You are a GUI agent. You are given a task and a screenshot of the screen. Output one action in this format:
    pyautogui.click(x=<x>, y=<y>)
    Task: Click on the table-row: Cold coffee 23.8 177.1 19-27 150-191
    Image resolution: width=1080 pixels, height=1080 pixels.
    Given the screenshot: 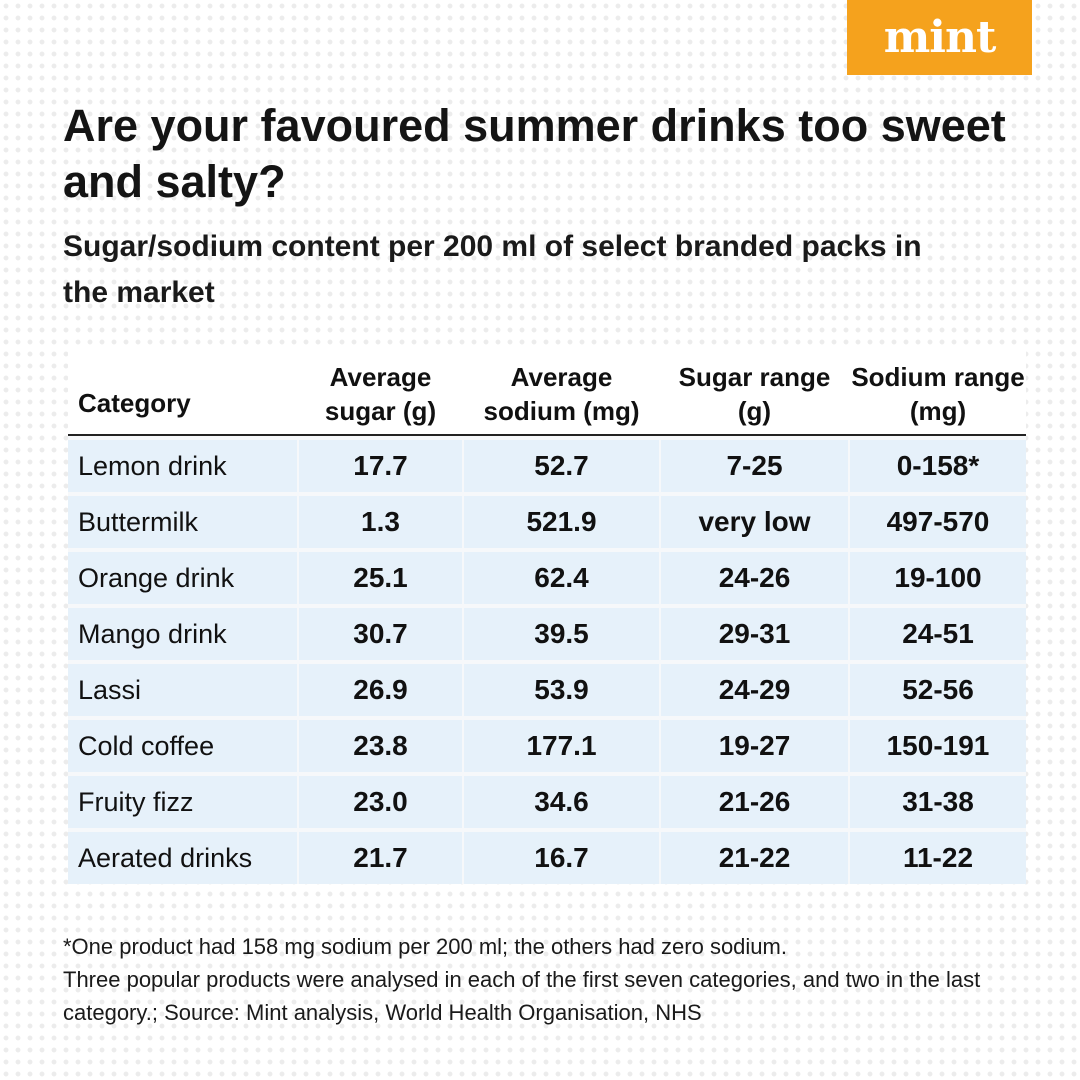 What is the action you would take?
    pyautogui.click(x=547, y=746)
    